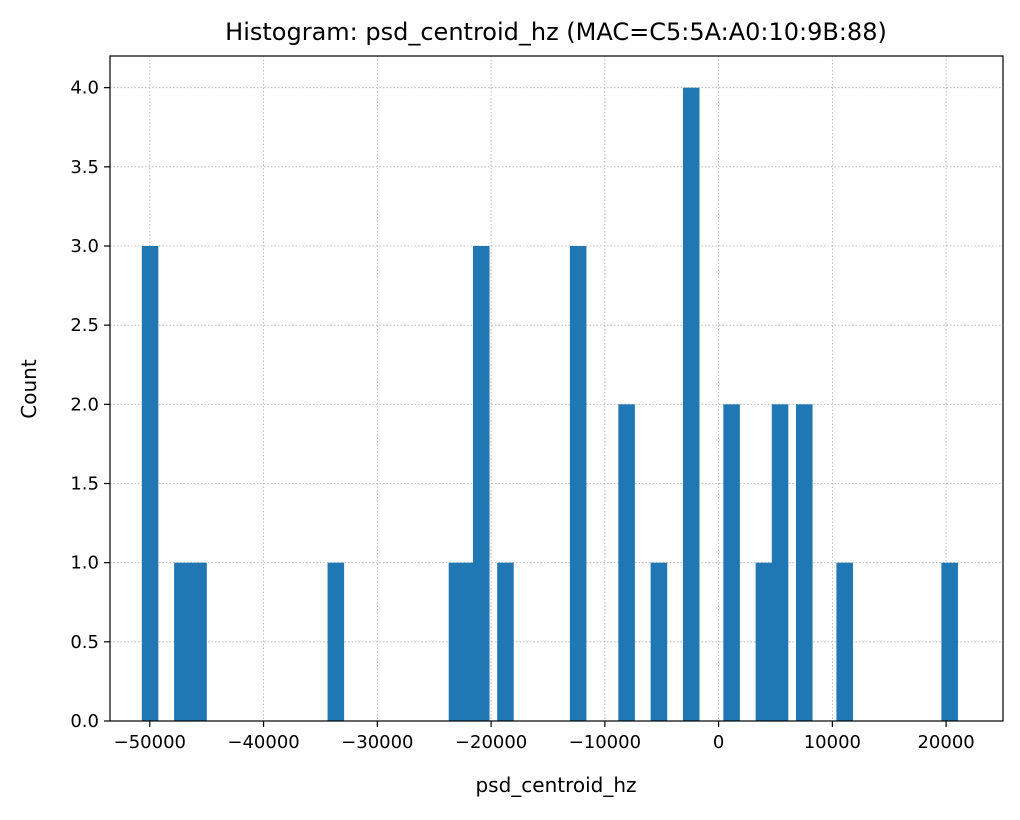 The width and height of the screenshot is (1020, 820). I want to click on x-tick-label: 0, so click(718, 742).